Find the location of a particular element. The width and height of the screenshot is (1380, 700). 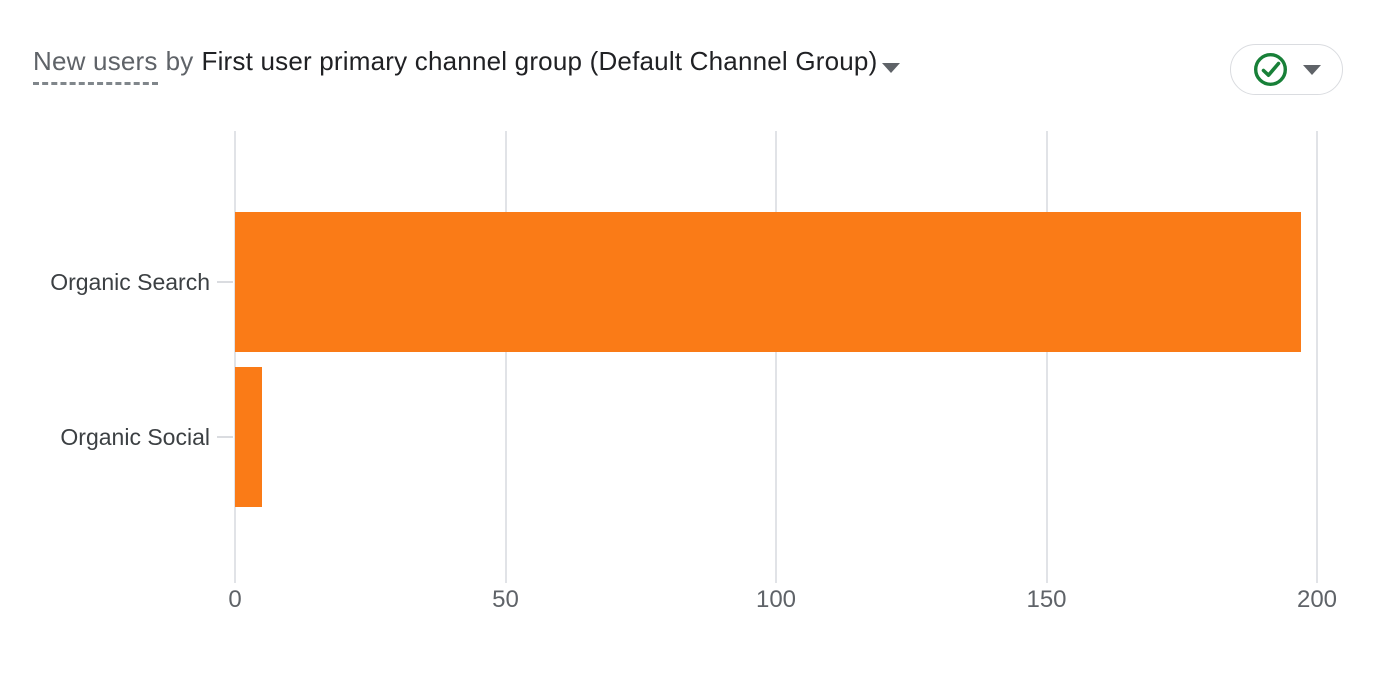

category-label-organic-social: Organic Social is located at coordinates (135, 437).